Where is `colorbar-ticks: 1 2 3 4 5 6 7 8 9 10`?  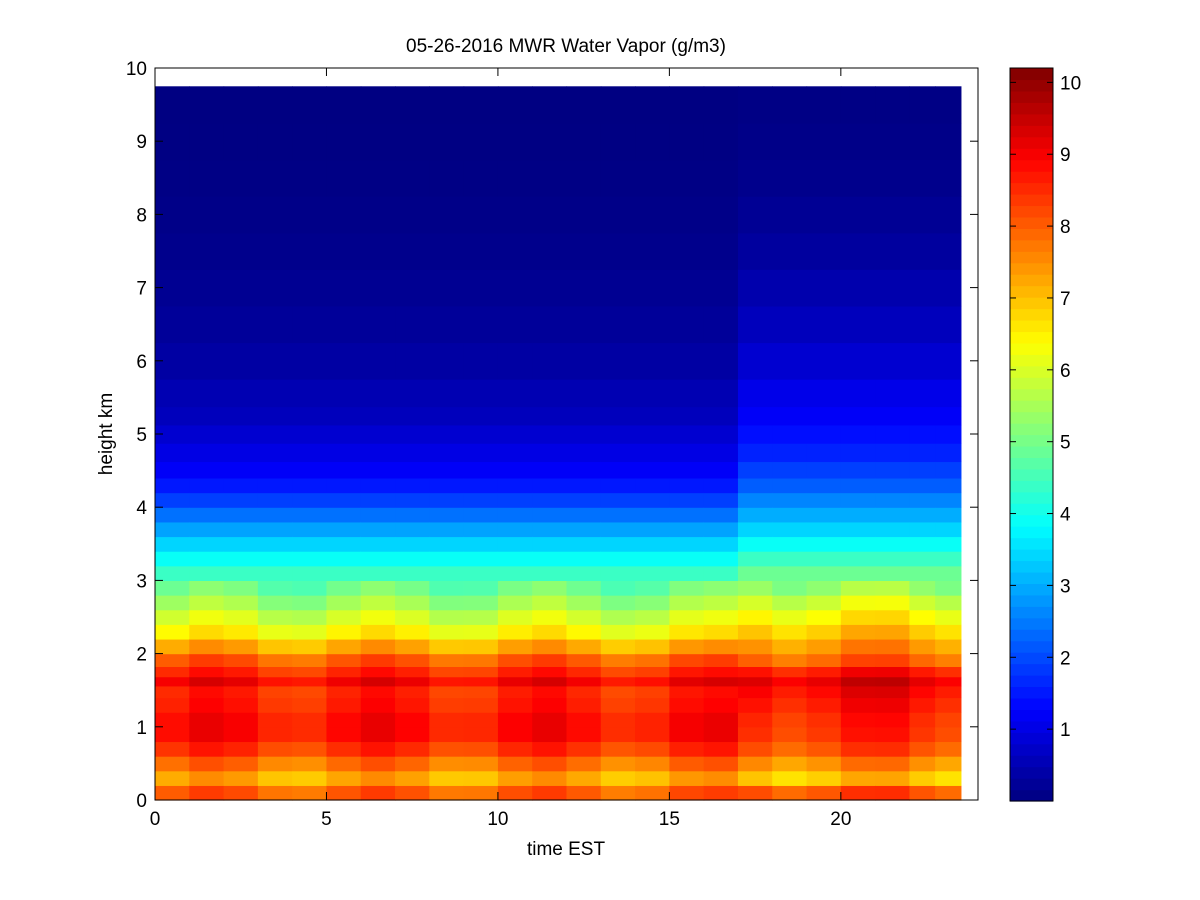 colorbar-ticks: 1 2 3 4 5 6 7 8 9 10 is located at coordinates (1045, 407).